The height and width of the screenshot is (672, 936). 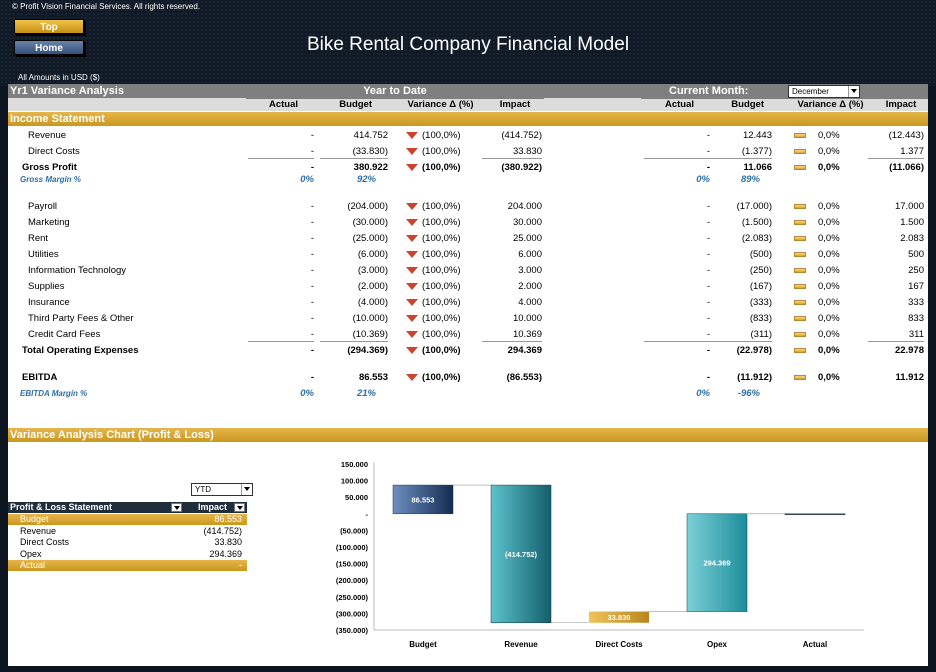 I want to click on cell-ytd-impact: 10.000, so click(x=527, y=318).